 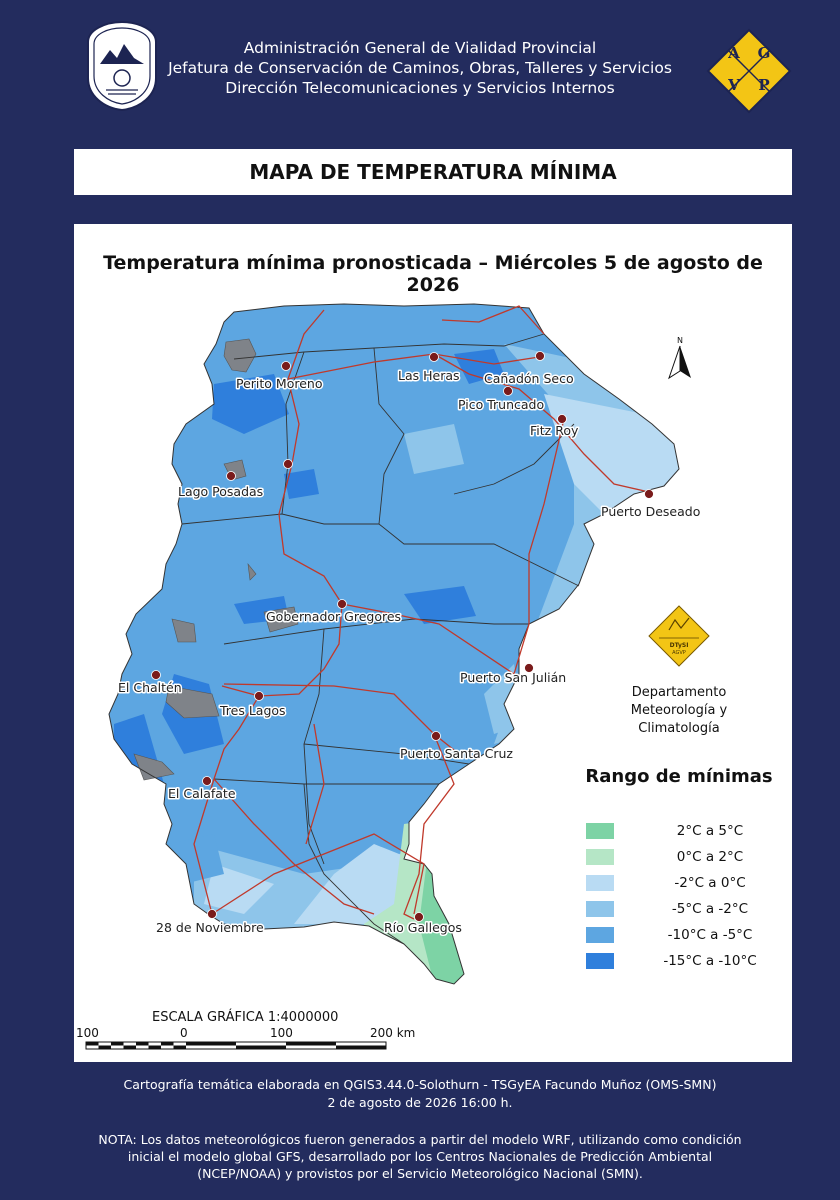 What do you see at coordinates (710, 883) in the screenshot?
I see `legend-label: -2°C a 0°C` at bounding box center [710, 883].